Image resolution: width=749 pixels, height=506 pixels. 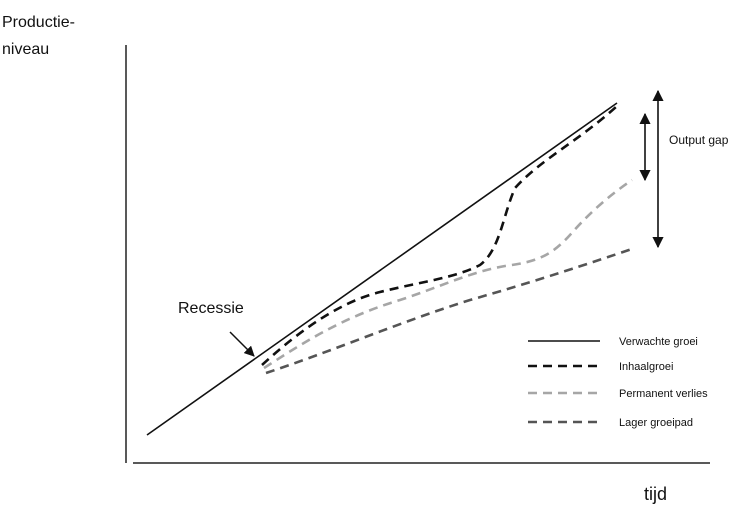 What do you see at coordinates (25, 49) in the screenshot?
I see `y-axis-label-line2: niveau` at bounding box center [25, 49].